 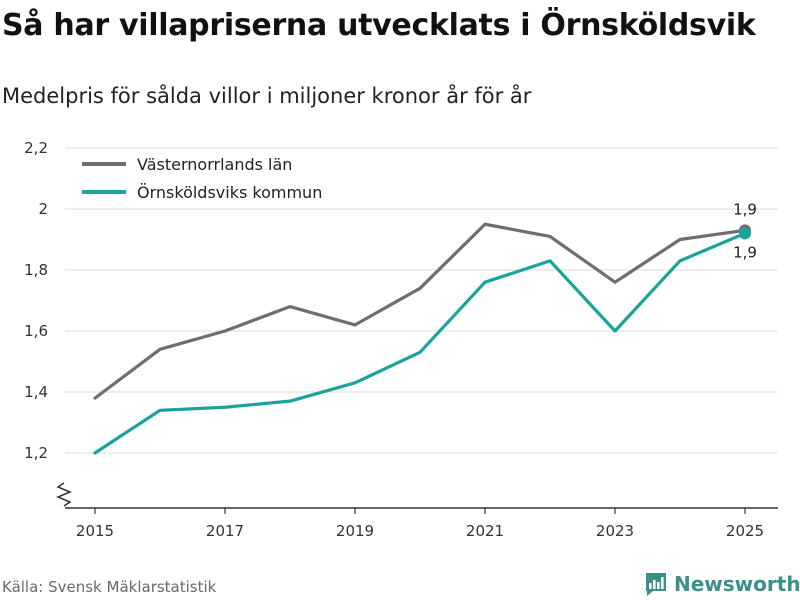 What do you see at coordinates (202, 178) in the screenshot?
I see `legend: Västernorrlands län Örnsköldsviks kommun` at bounding box center [202, 178].